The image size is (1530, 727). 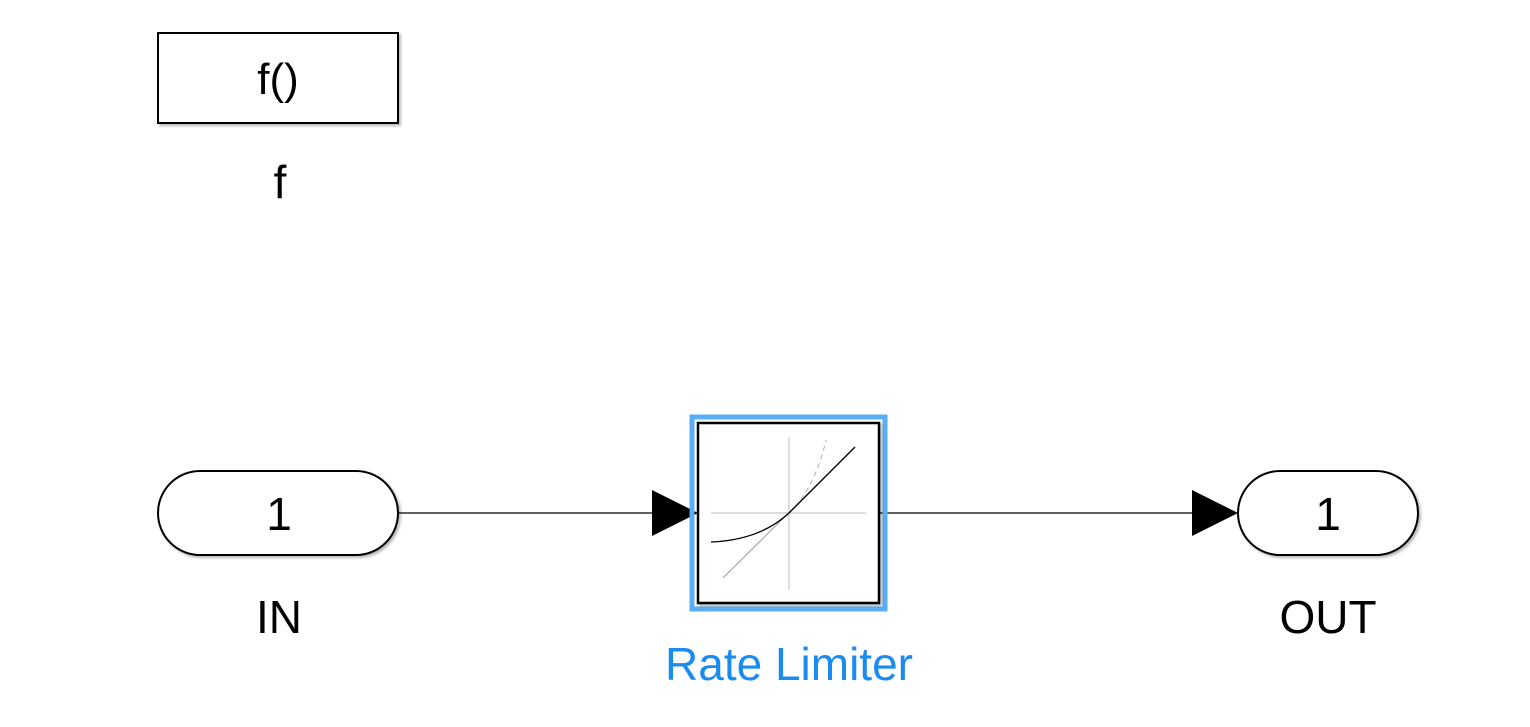 I want to click on inport-label: IN, so click(x=279, y=617).